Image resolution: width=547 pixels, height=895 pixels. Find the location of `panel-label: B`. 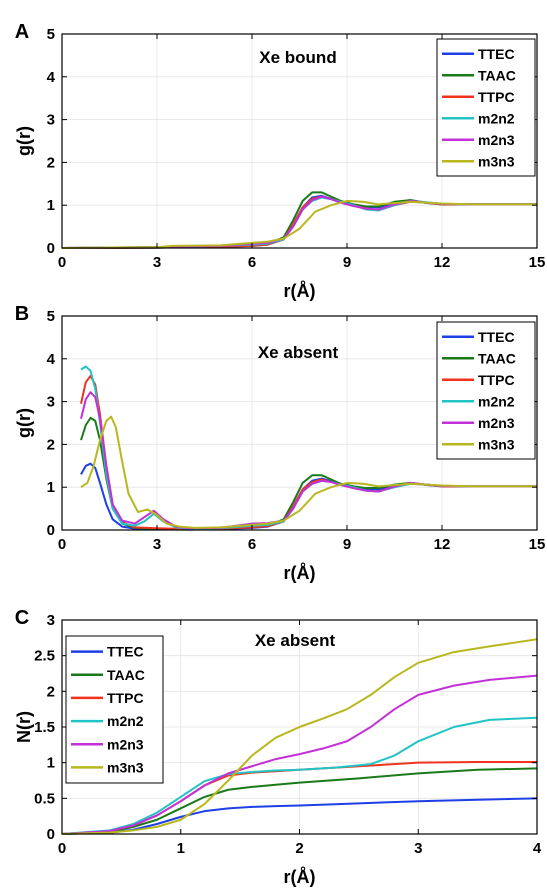

panel-label: B is located at coordinates (22, 314).